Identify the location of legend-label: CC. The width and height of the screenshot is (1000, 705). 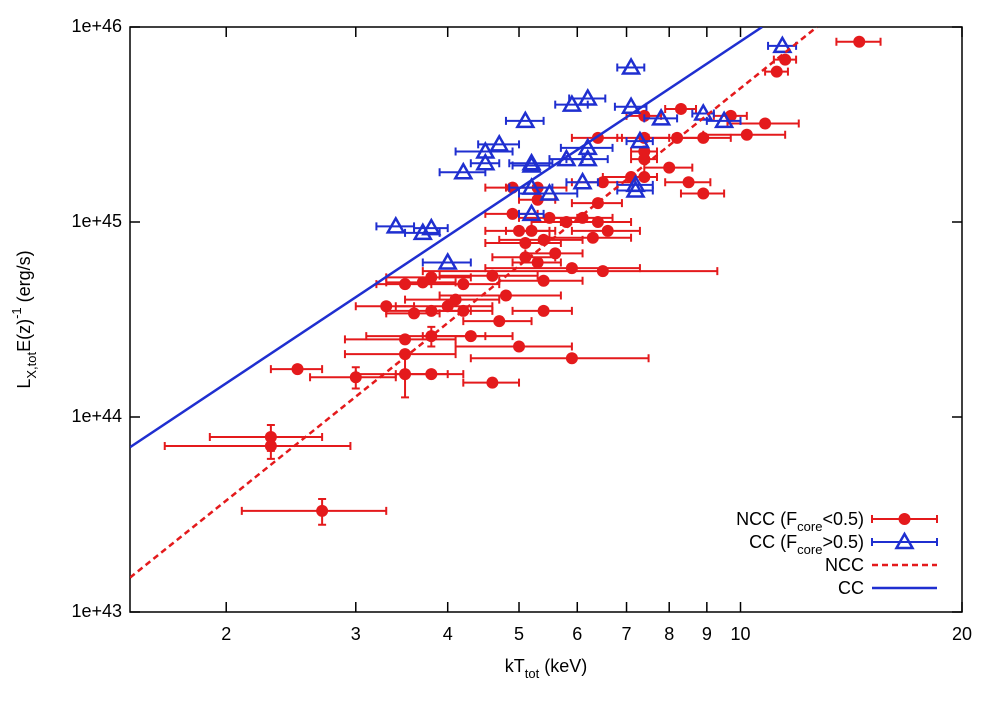
(851, 588).